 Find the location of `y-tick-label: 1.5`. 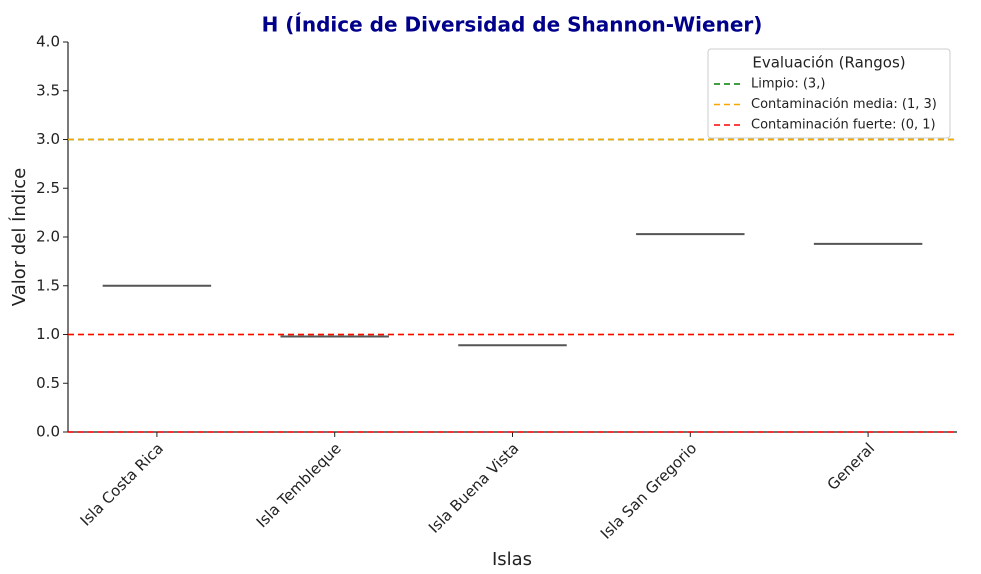

y-tick-label: 1.5 is located at coordinates (48, 285).